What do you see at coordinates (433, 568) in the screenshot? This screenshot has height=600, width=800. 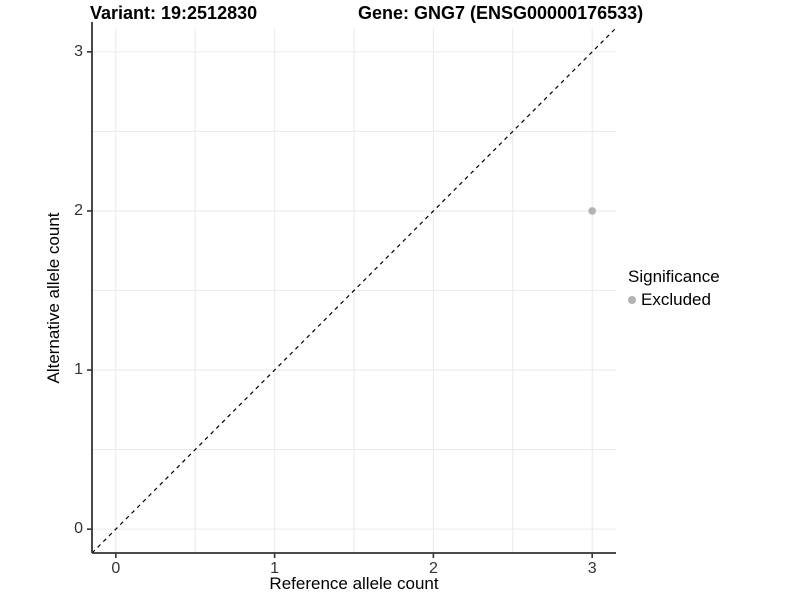 I see `x-tick-label: 2` at bounding box center [433, 568].